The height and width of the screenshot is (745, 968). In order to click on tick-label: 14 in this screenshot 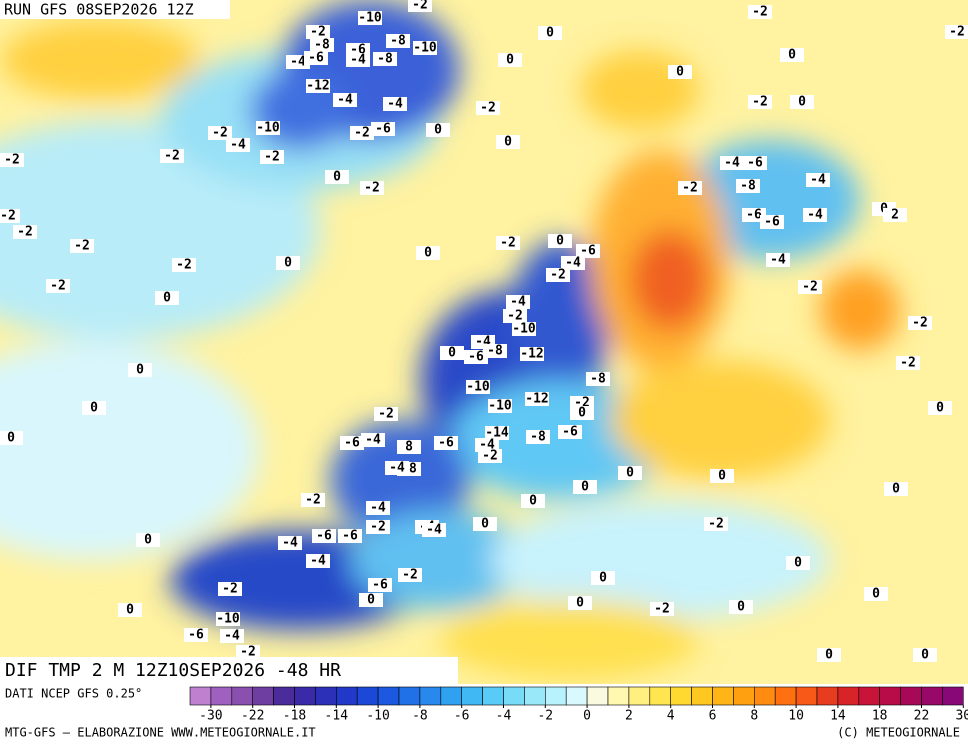, I will do `click(838, 716)`.